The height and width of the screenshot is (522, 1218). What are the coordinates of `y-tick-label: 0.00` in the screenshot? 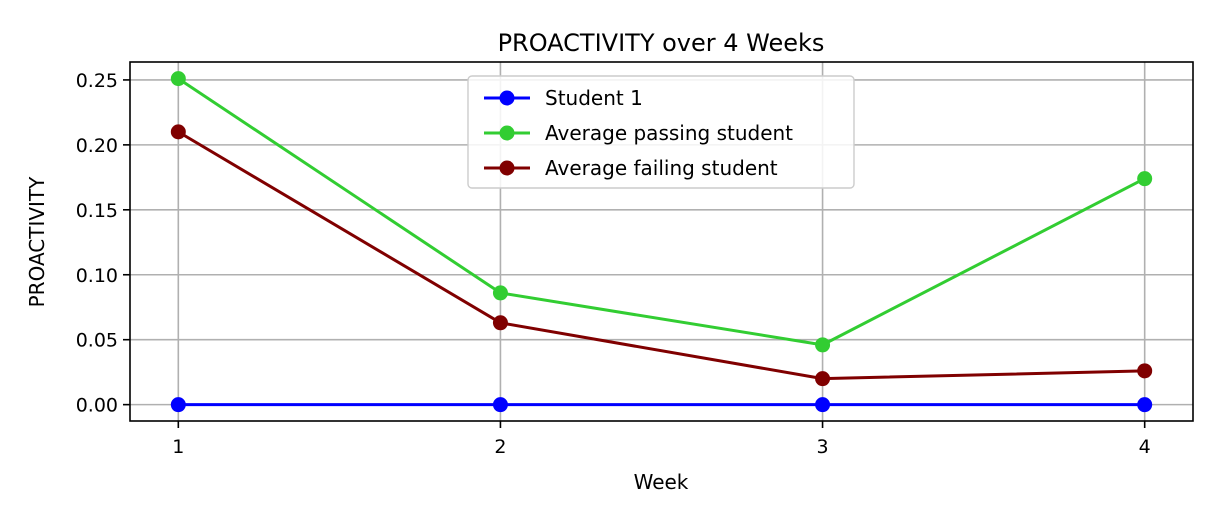 It's located at (97, 406).